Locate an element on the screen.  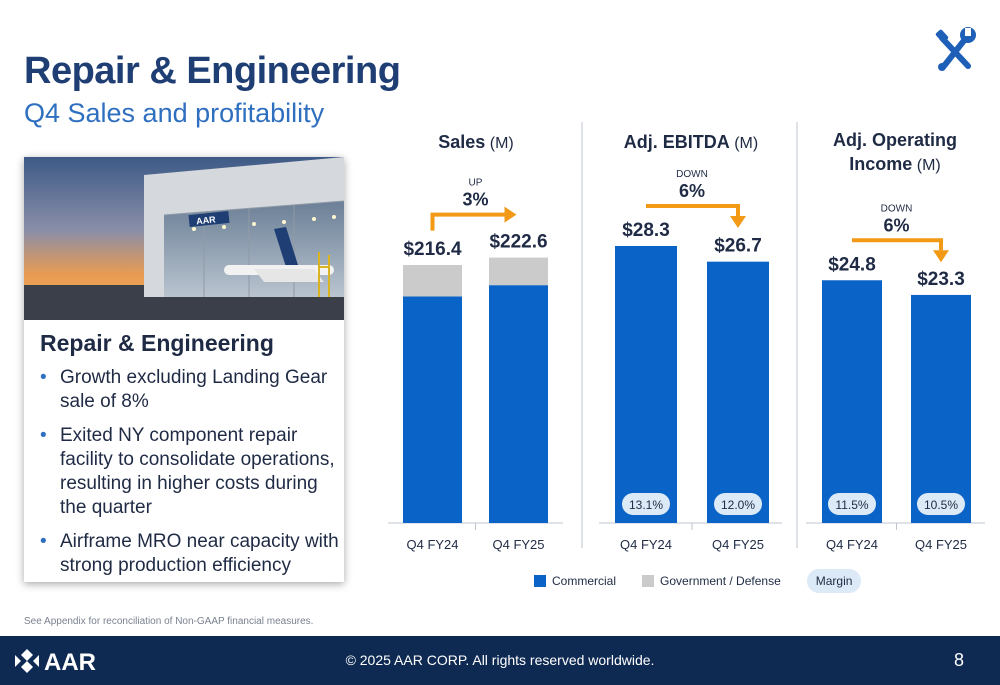
legend-commercial-swatch is located at coordinates (540, 581).